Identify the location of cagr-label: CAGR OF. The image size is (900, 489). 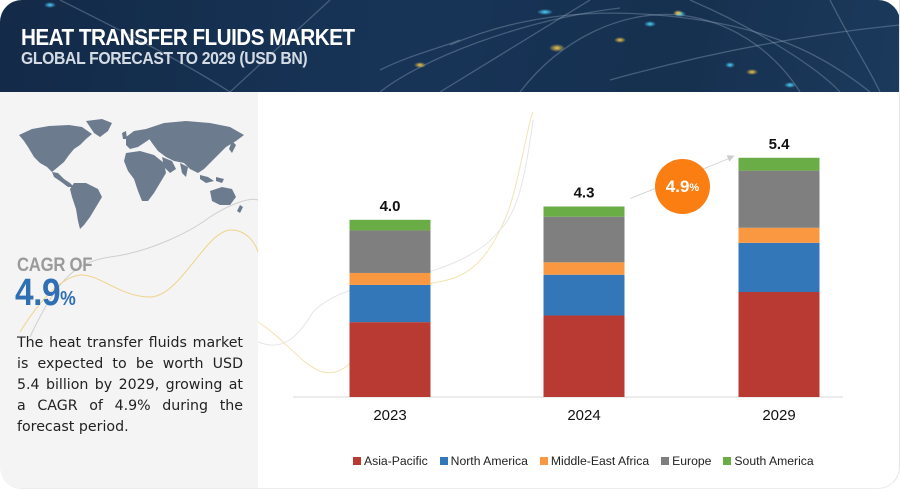
(55, 265).